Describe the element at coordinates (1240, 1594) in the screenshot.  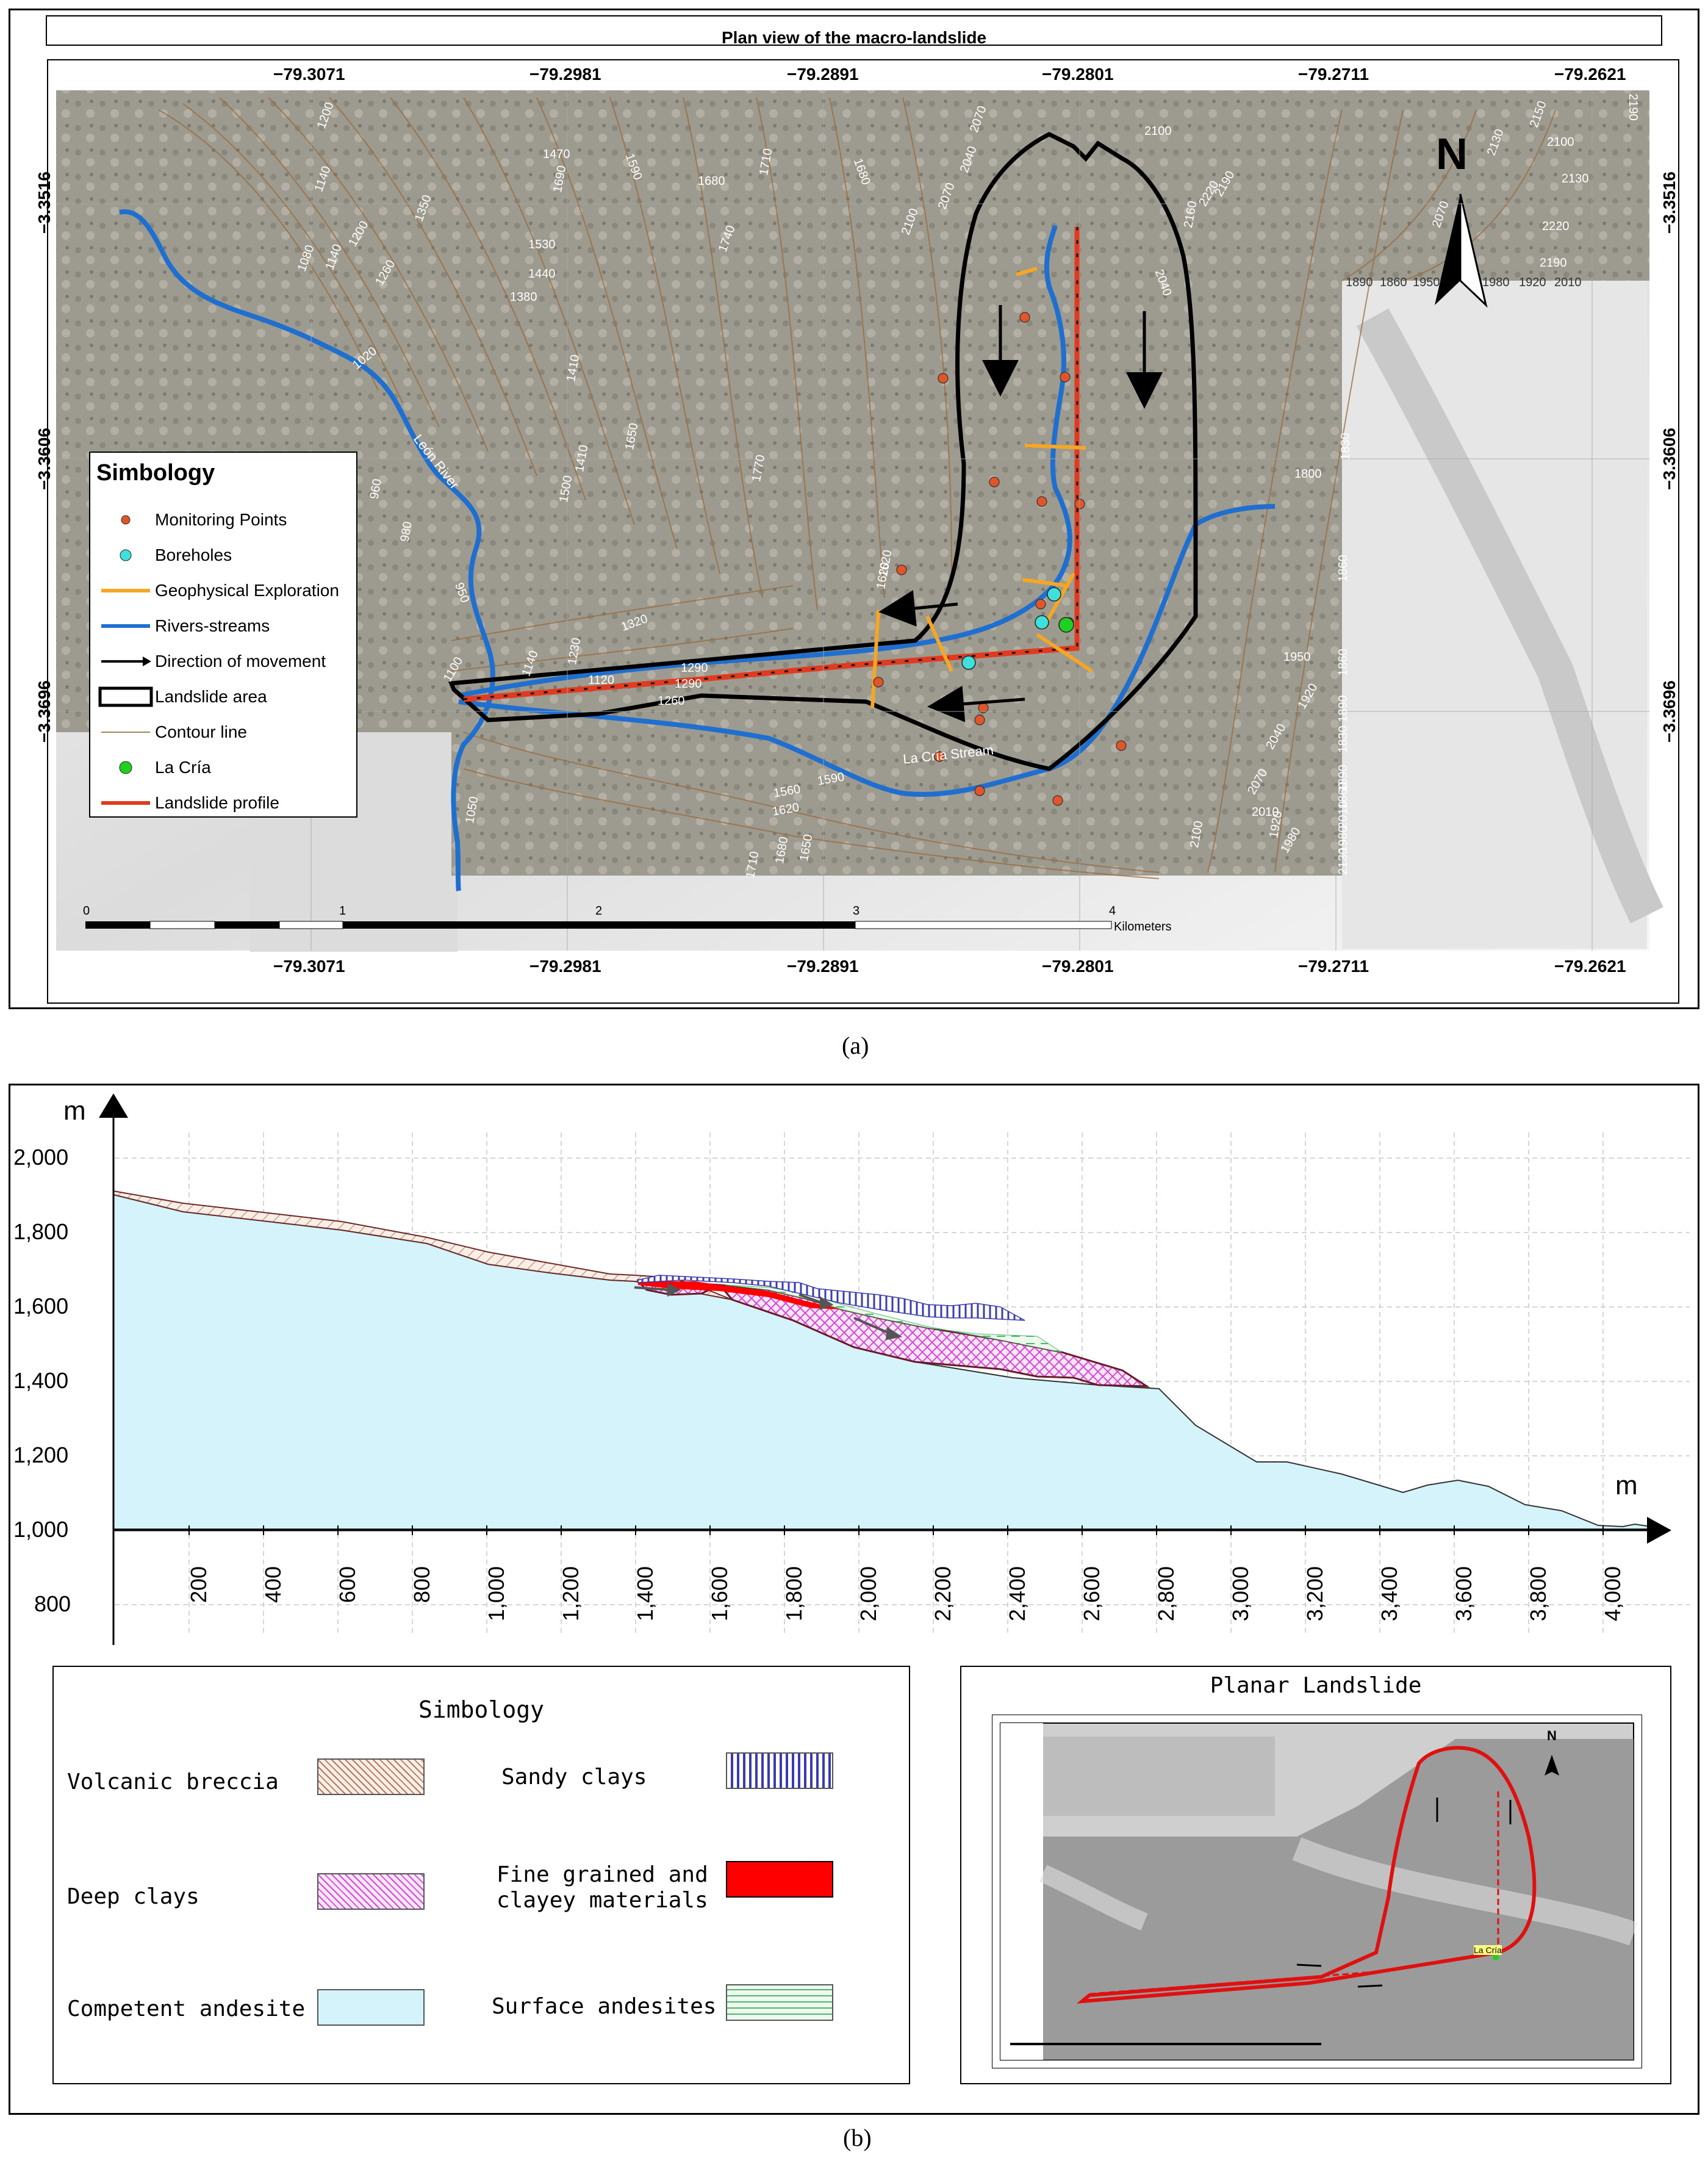
I see `x-tick-label: 3,000` at that location.